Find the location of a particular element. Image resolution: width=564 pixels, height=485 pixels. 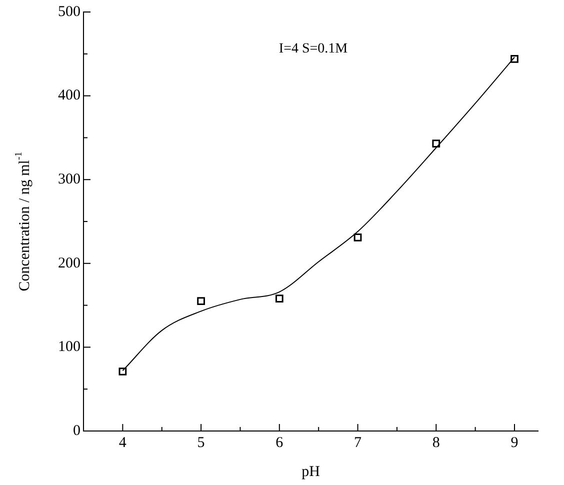

annotation: I=4 S=0.1M is located at coordinates (313, 49).